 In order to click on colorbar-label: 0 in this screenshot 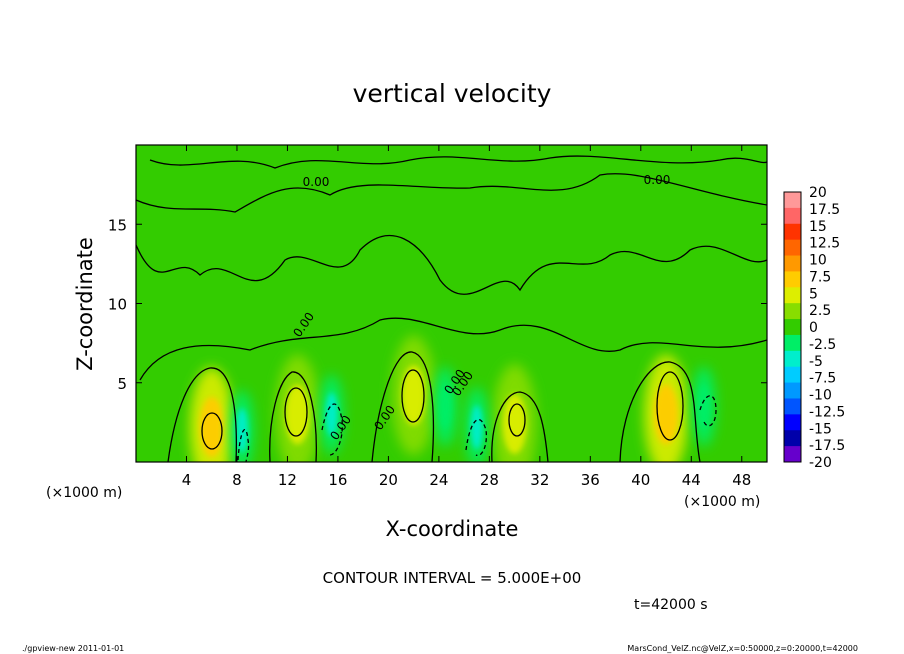, I will do `click(813, 328)`.